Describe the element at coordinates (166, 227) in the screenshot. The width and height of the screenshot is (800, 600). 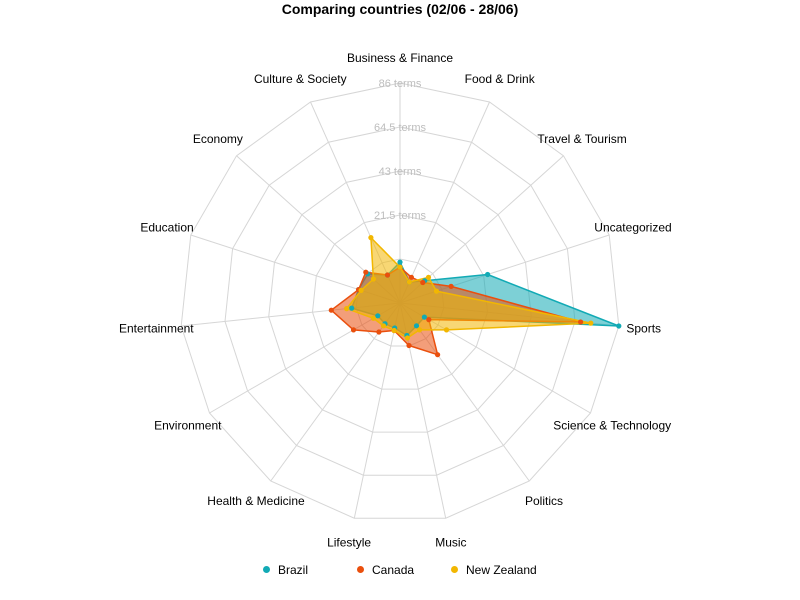
I see `axis-label: Education` at that location.